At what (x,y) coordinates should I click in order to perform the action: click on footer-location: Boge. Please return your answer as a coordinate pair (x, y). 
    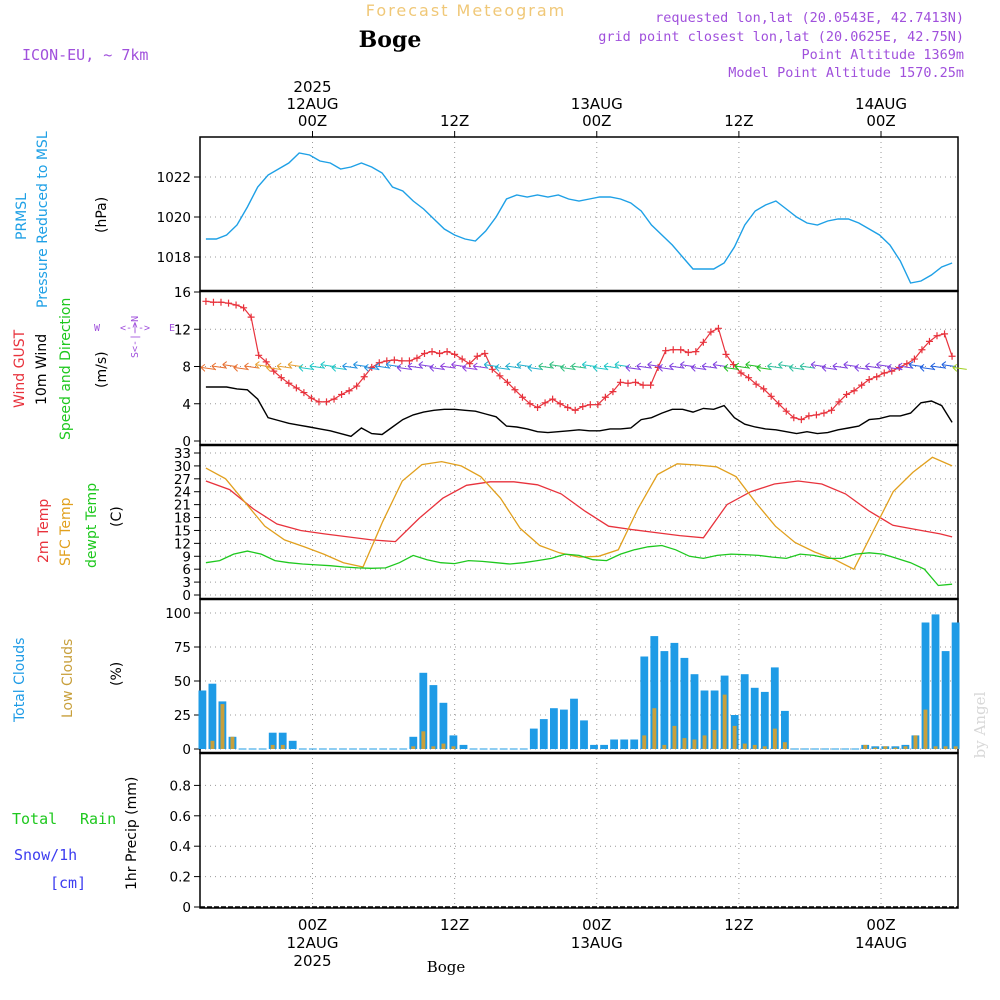
    Looking at the image, I should click on (446, 967).